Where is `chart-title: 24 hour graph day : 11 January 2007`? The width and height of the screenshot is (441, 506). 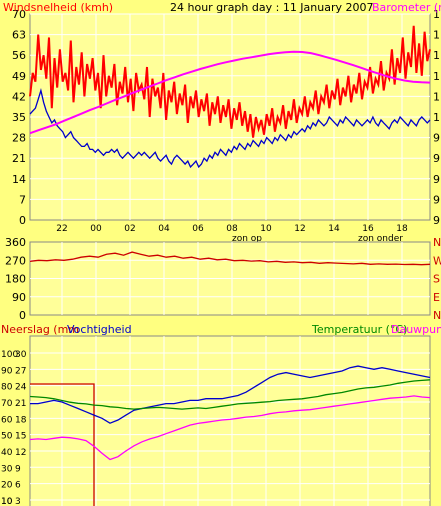
chart-title: 24 hour graph day : 11 January 2007 is located at coordinates (272, 7).